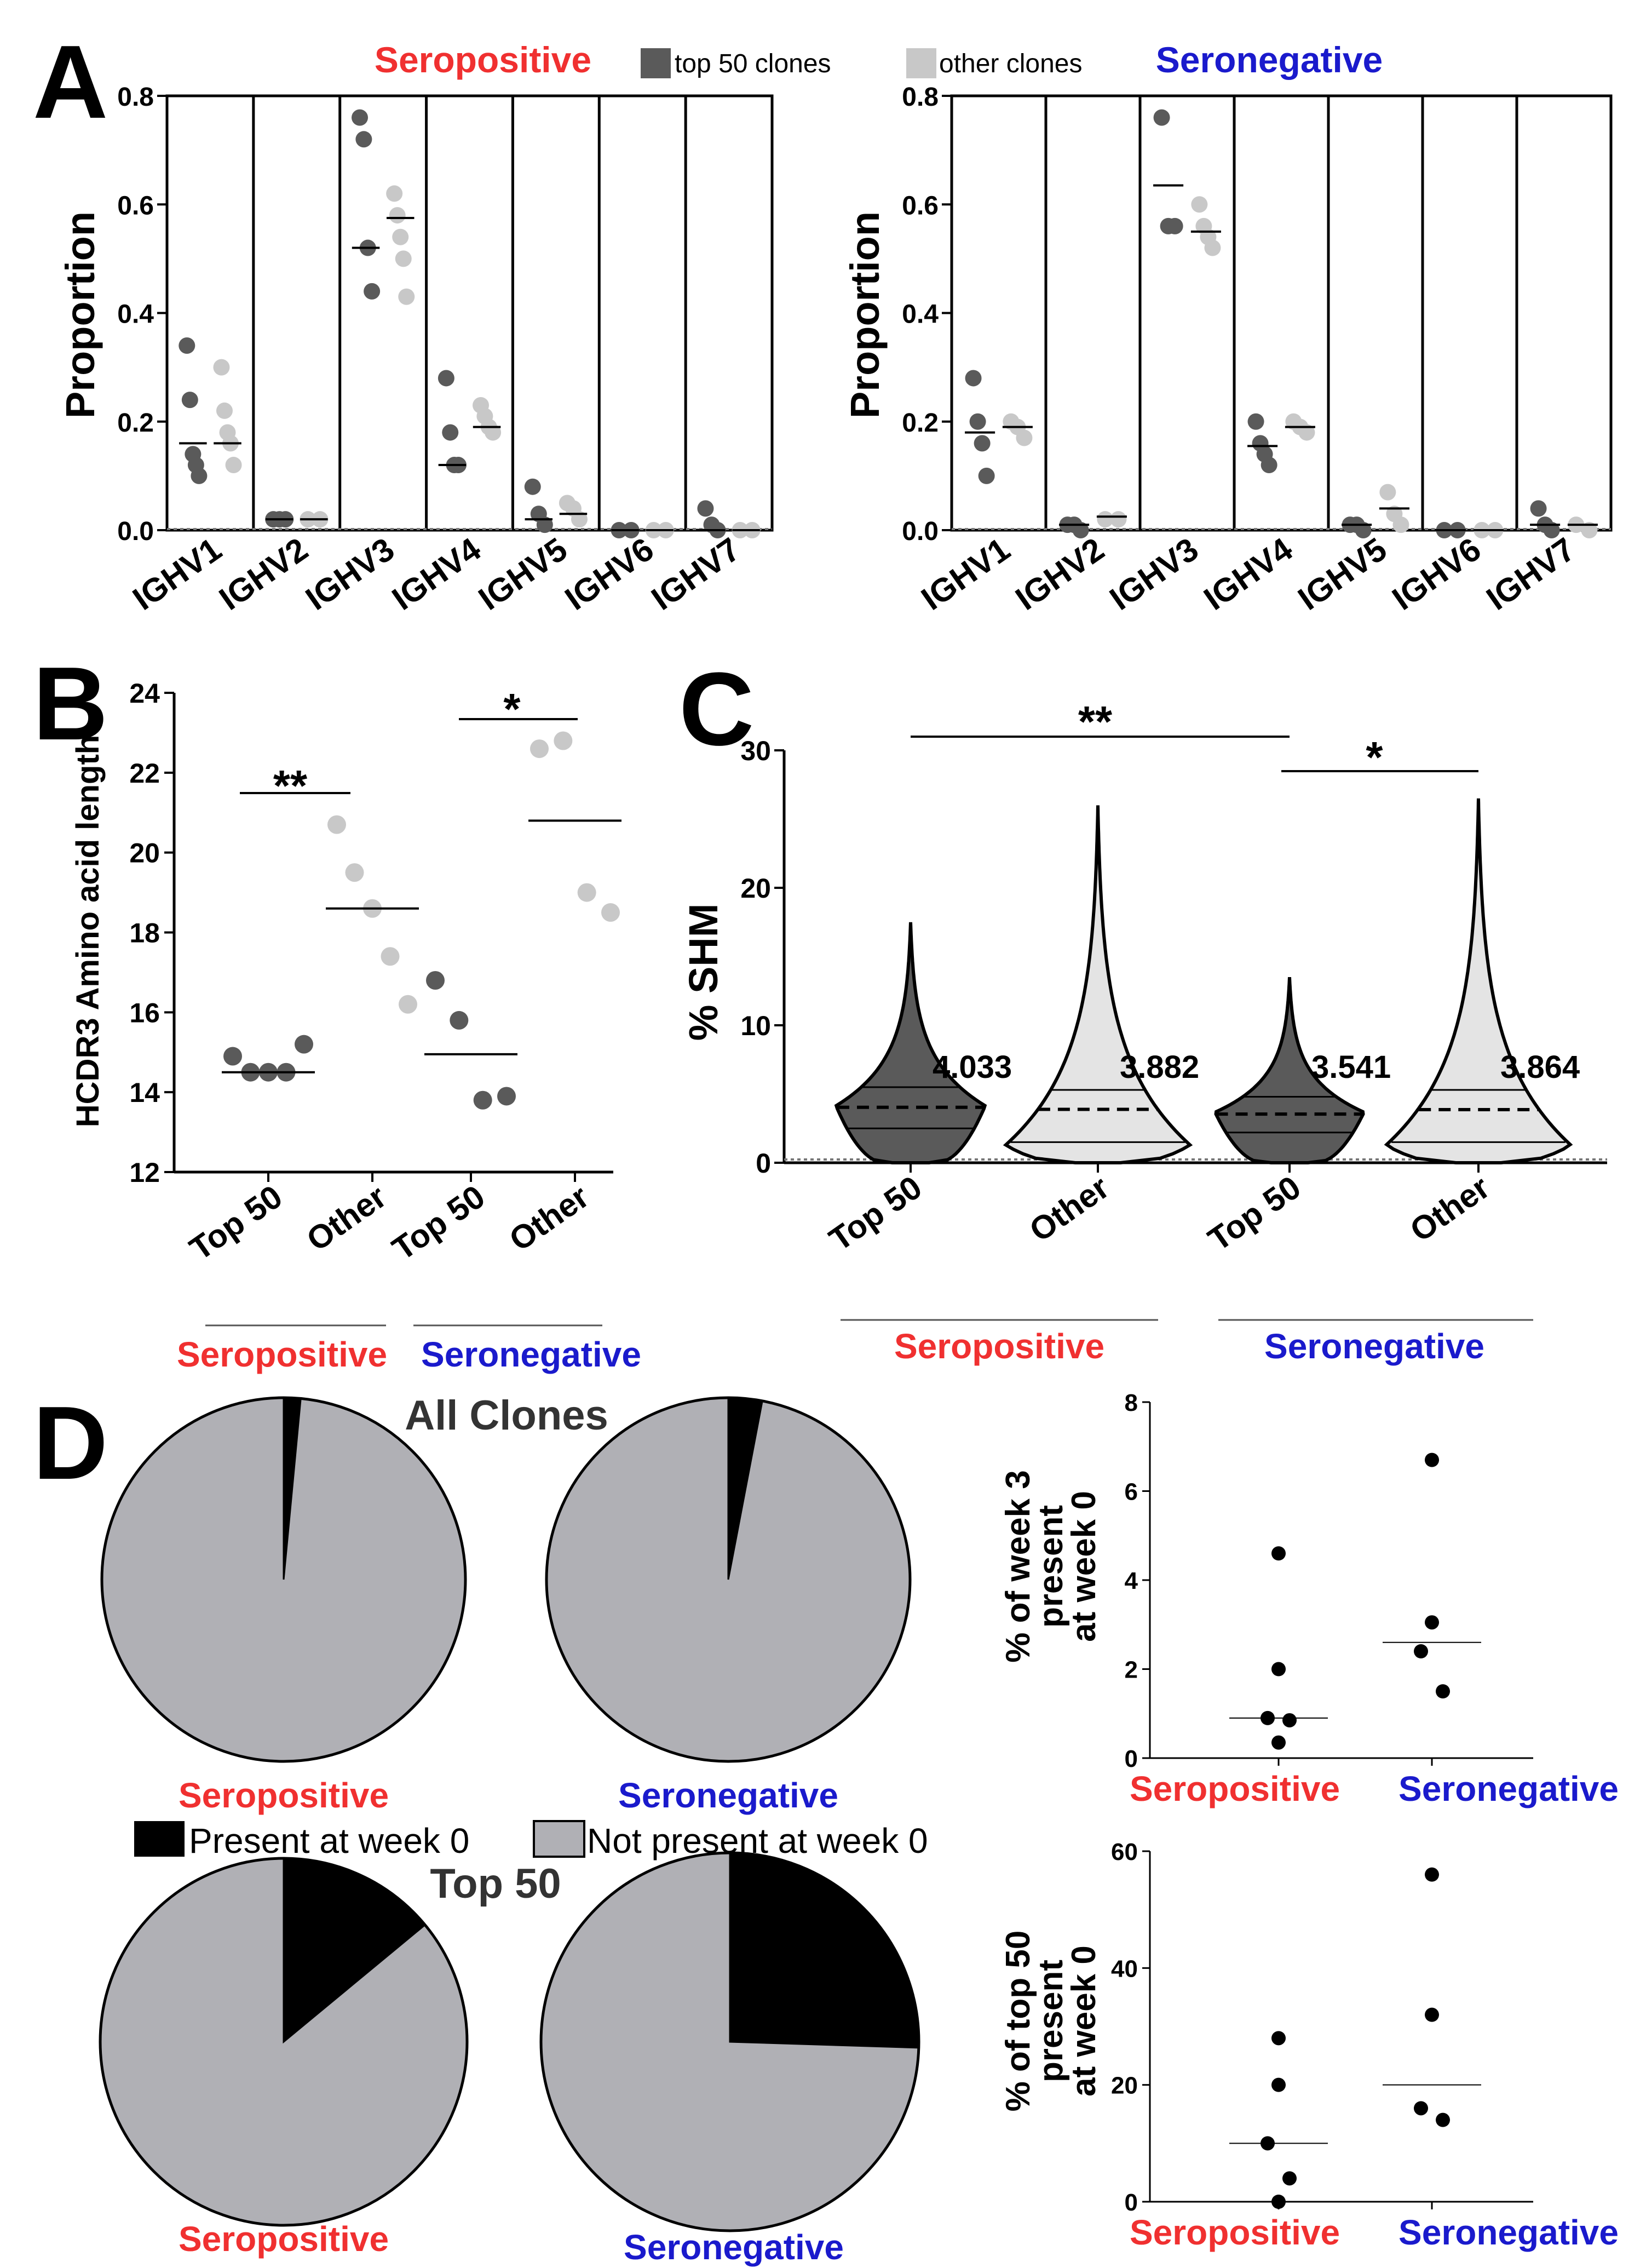 The height and width of the screenshot is (2268, 1646). What do you see at coordinates (734, 2247) in the screenshot?
I see `pie-label-top-seronegative: Seronegative` at bounding box center [734, 2247].